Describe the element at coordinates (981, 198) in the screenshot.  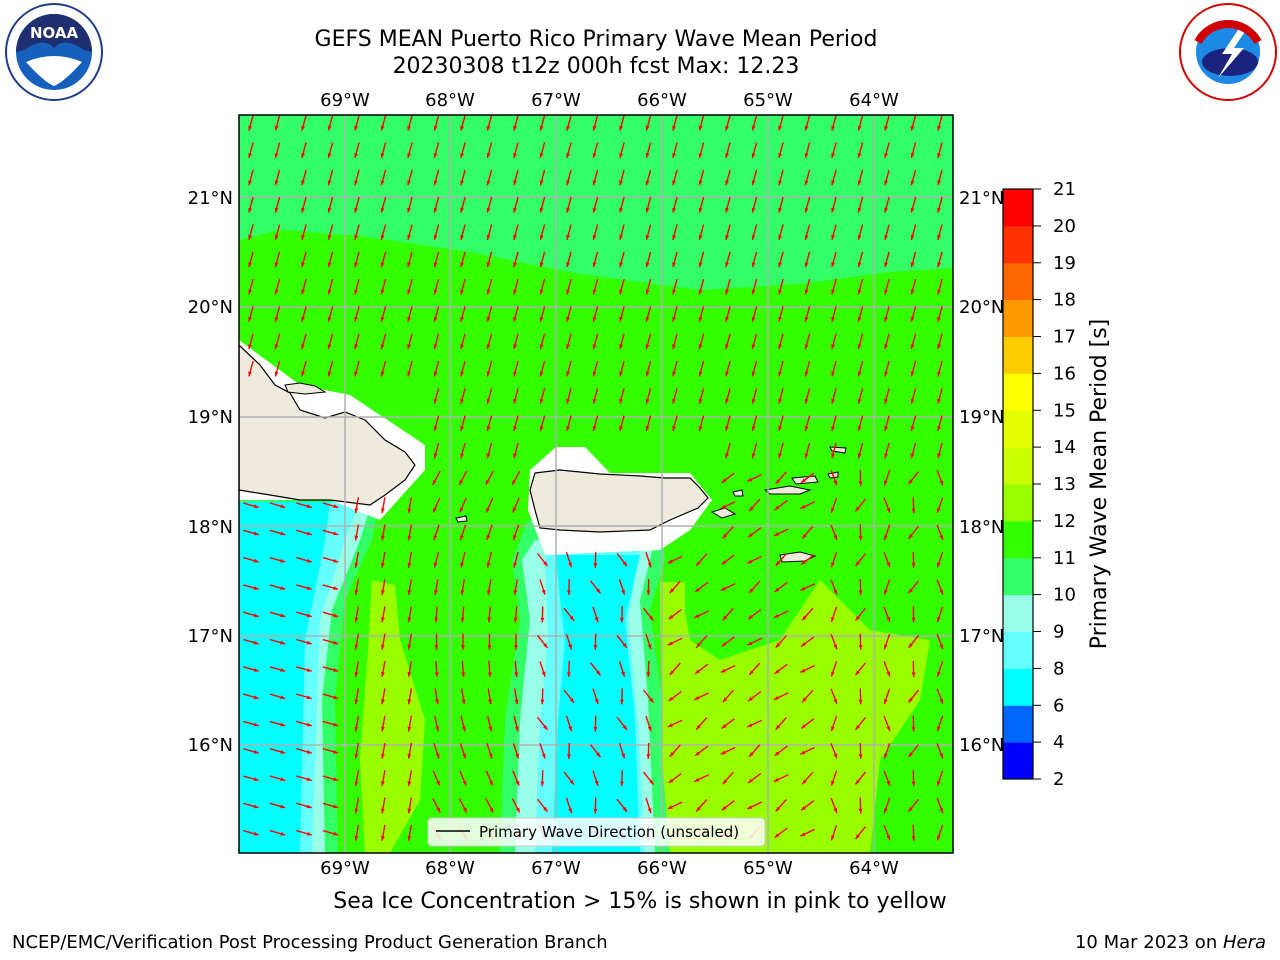
I see `lat-label: 21°N` at that location.